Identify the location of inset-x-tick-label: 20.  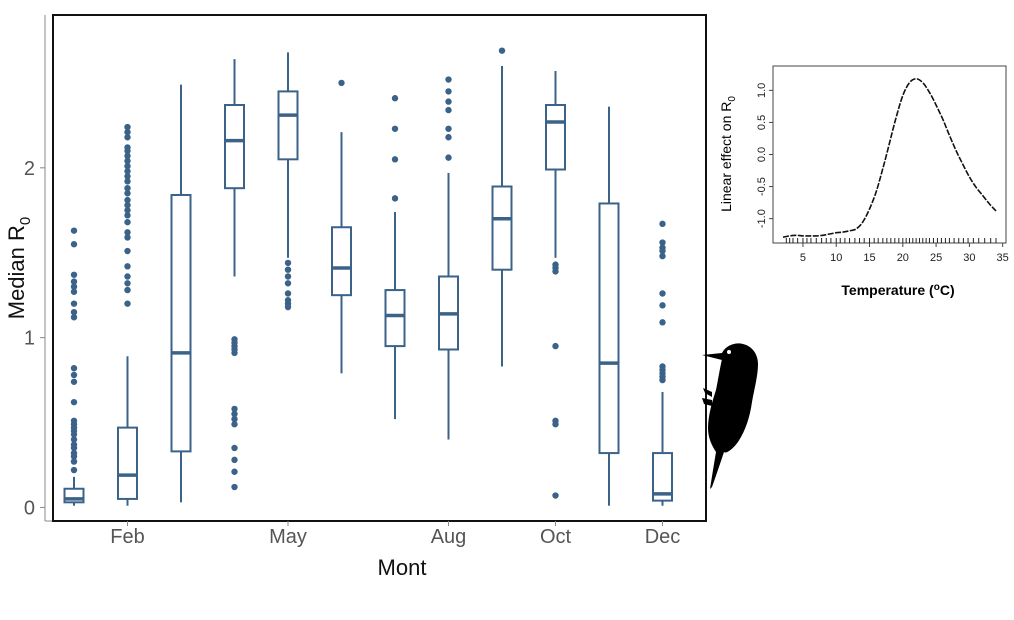
(903, 258).